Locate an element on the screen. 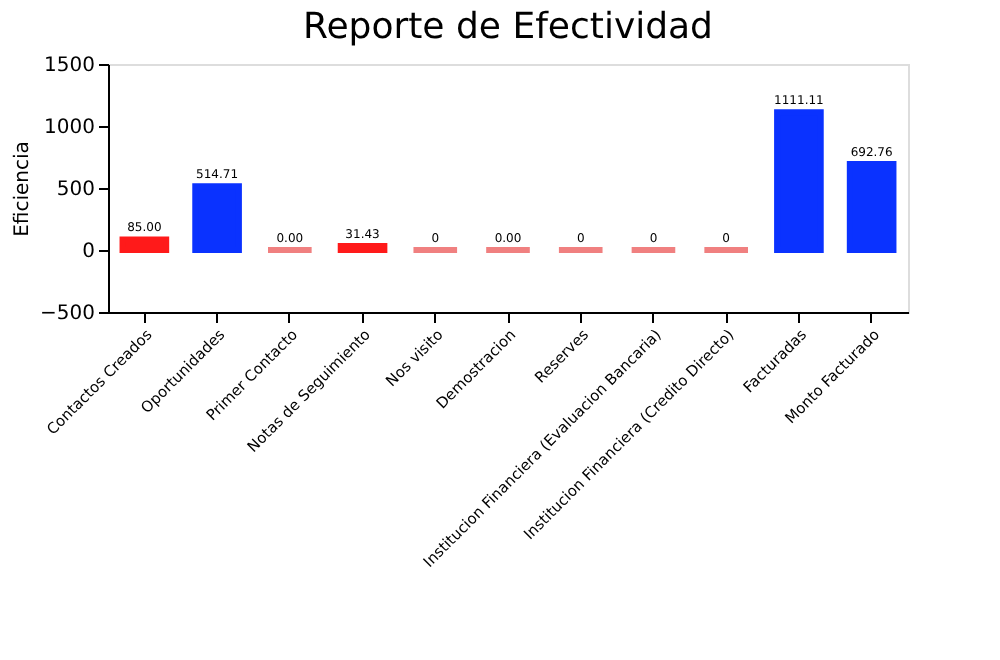  y-tick-label: 1000 is located at coordinates (69, 128).